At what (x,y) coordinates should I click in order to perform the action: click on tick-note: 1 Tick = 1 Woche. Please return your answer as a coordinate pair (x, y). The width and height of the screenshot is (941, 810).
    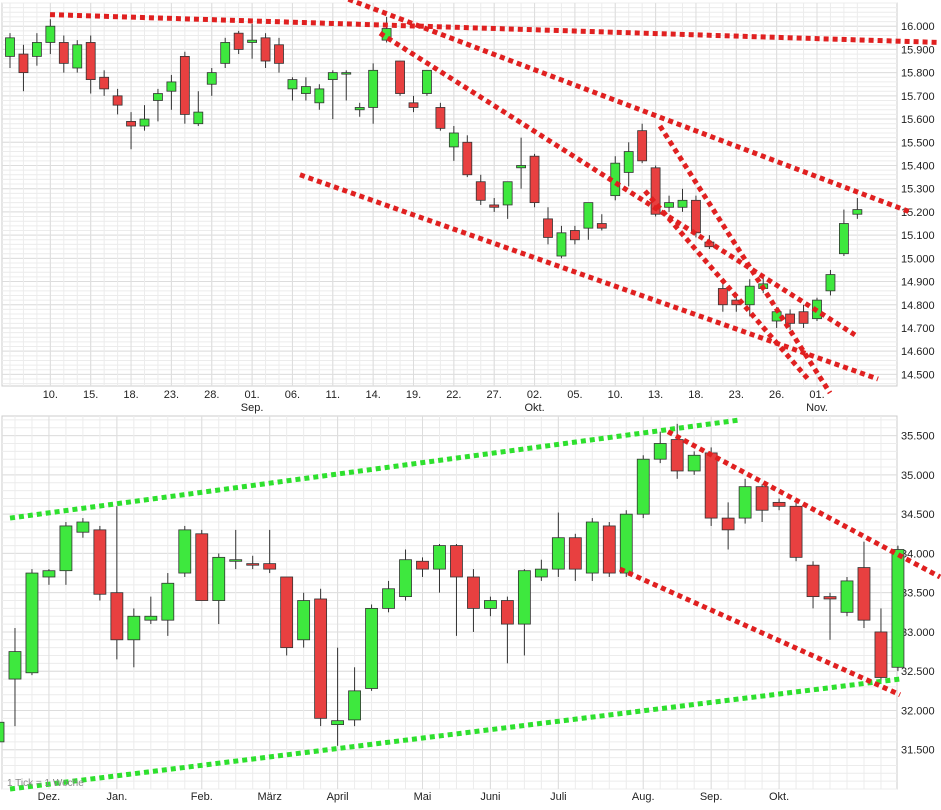
    Looking at the image, I should click on (45, 783).